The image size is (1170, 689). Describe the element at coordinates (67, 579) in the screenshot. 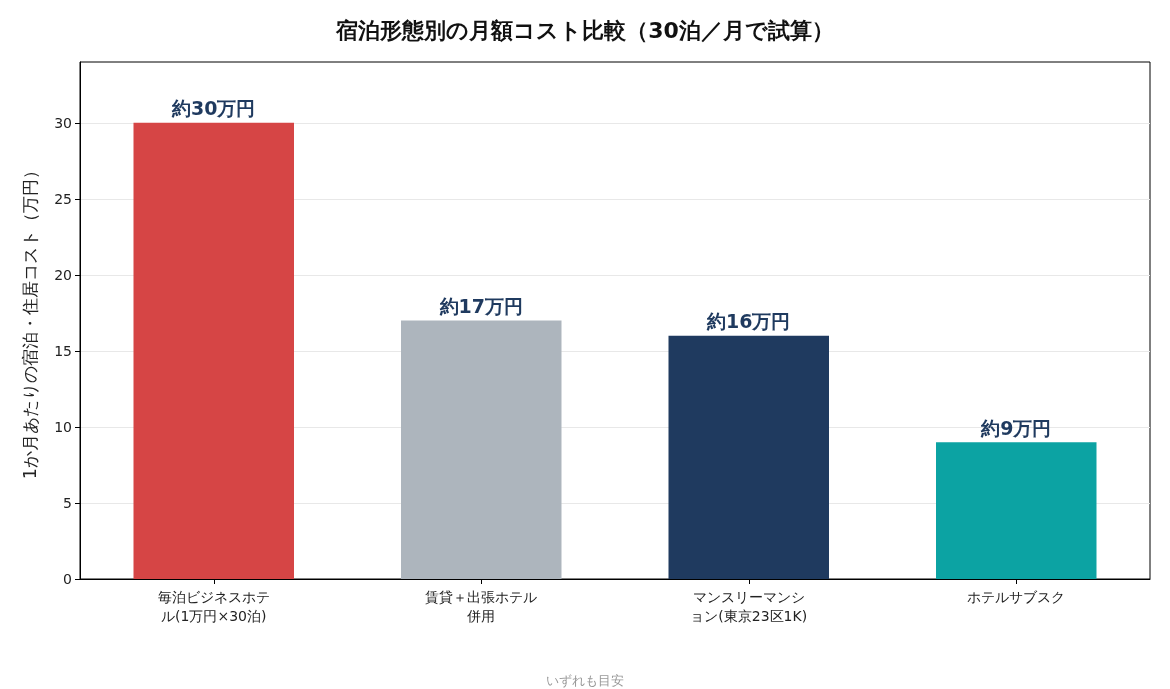

I see `y-tick-label: 0` at that location.